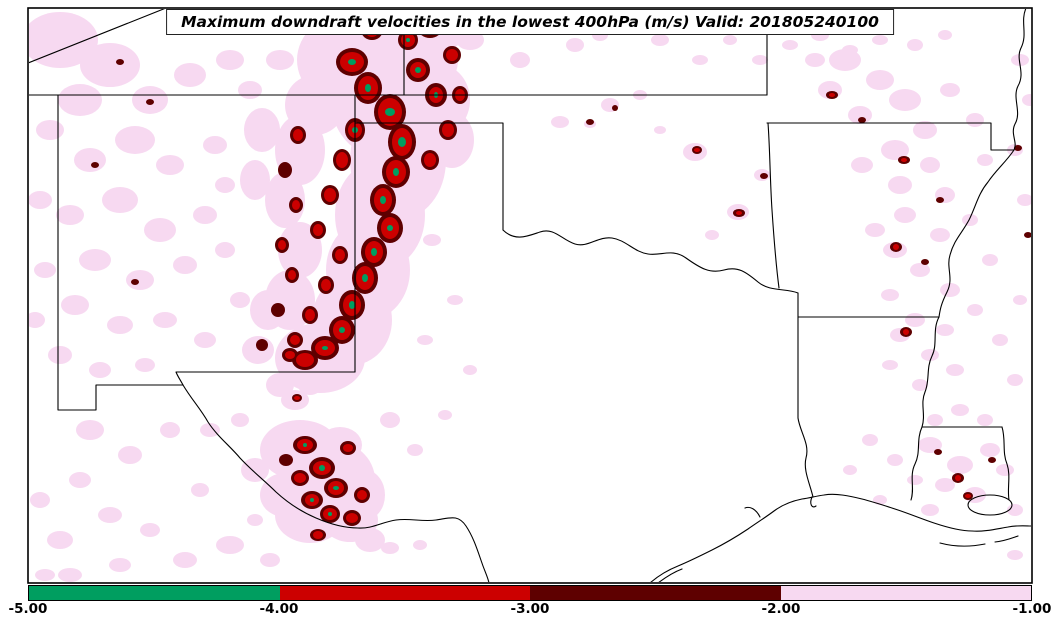 Image resolution: width=1060 pixels, height=633 pixels. What do you see at coordinates (265, 378) in the screenshot?
I see `border-tx-nm-32N` at bounding box center [265, 378].